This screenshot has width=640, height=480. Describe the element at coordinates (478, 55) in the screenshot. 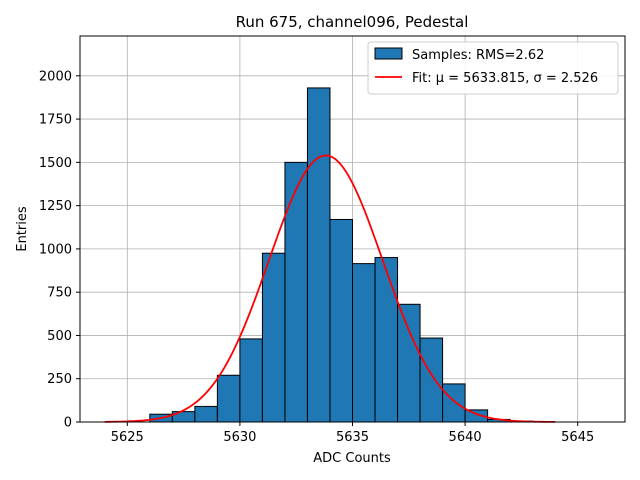

I see `legend-samples-label: Samples: RMS=2.62` at that location.